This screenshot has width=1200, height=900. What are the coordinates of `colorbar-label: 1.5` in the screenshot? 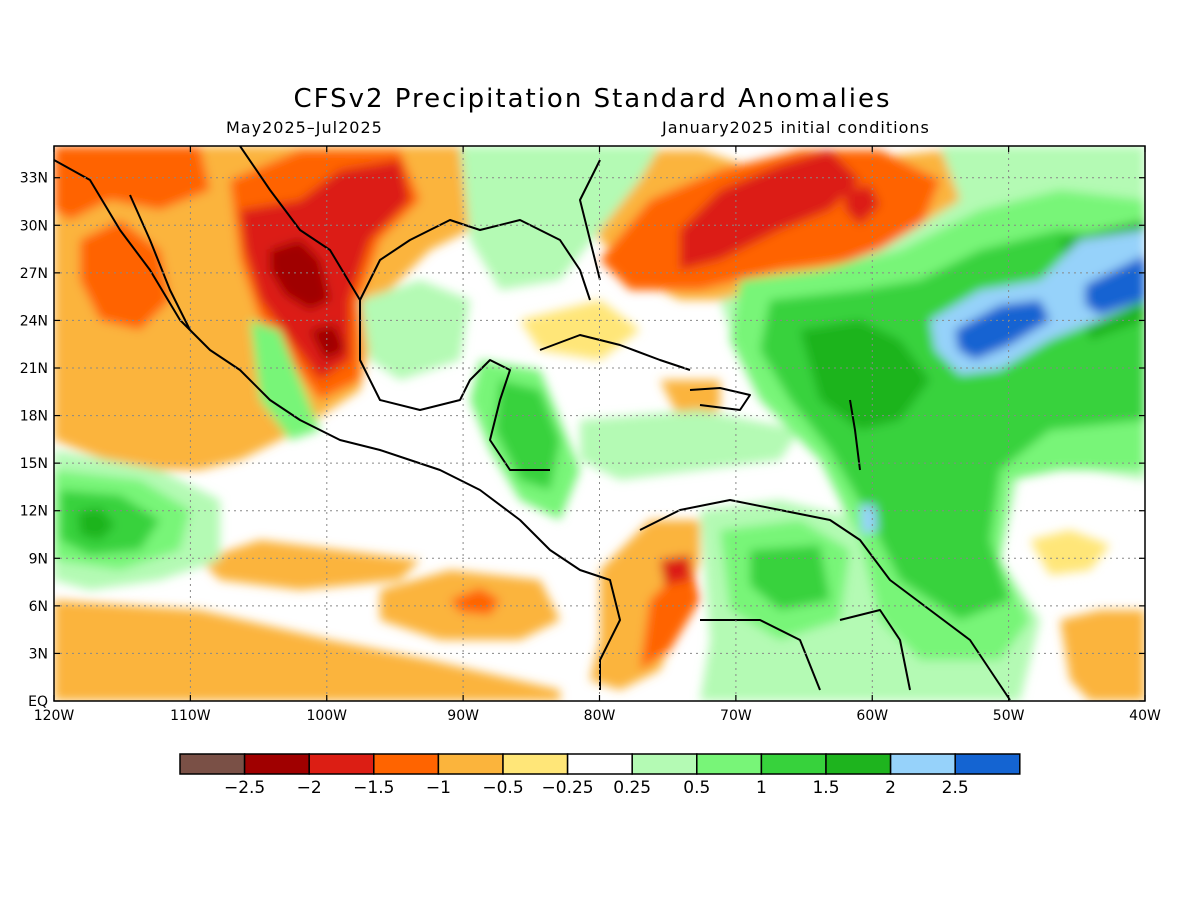 It's located at (825, 788).